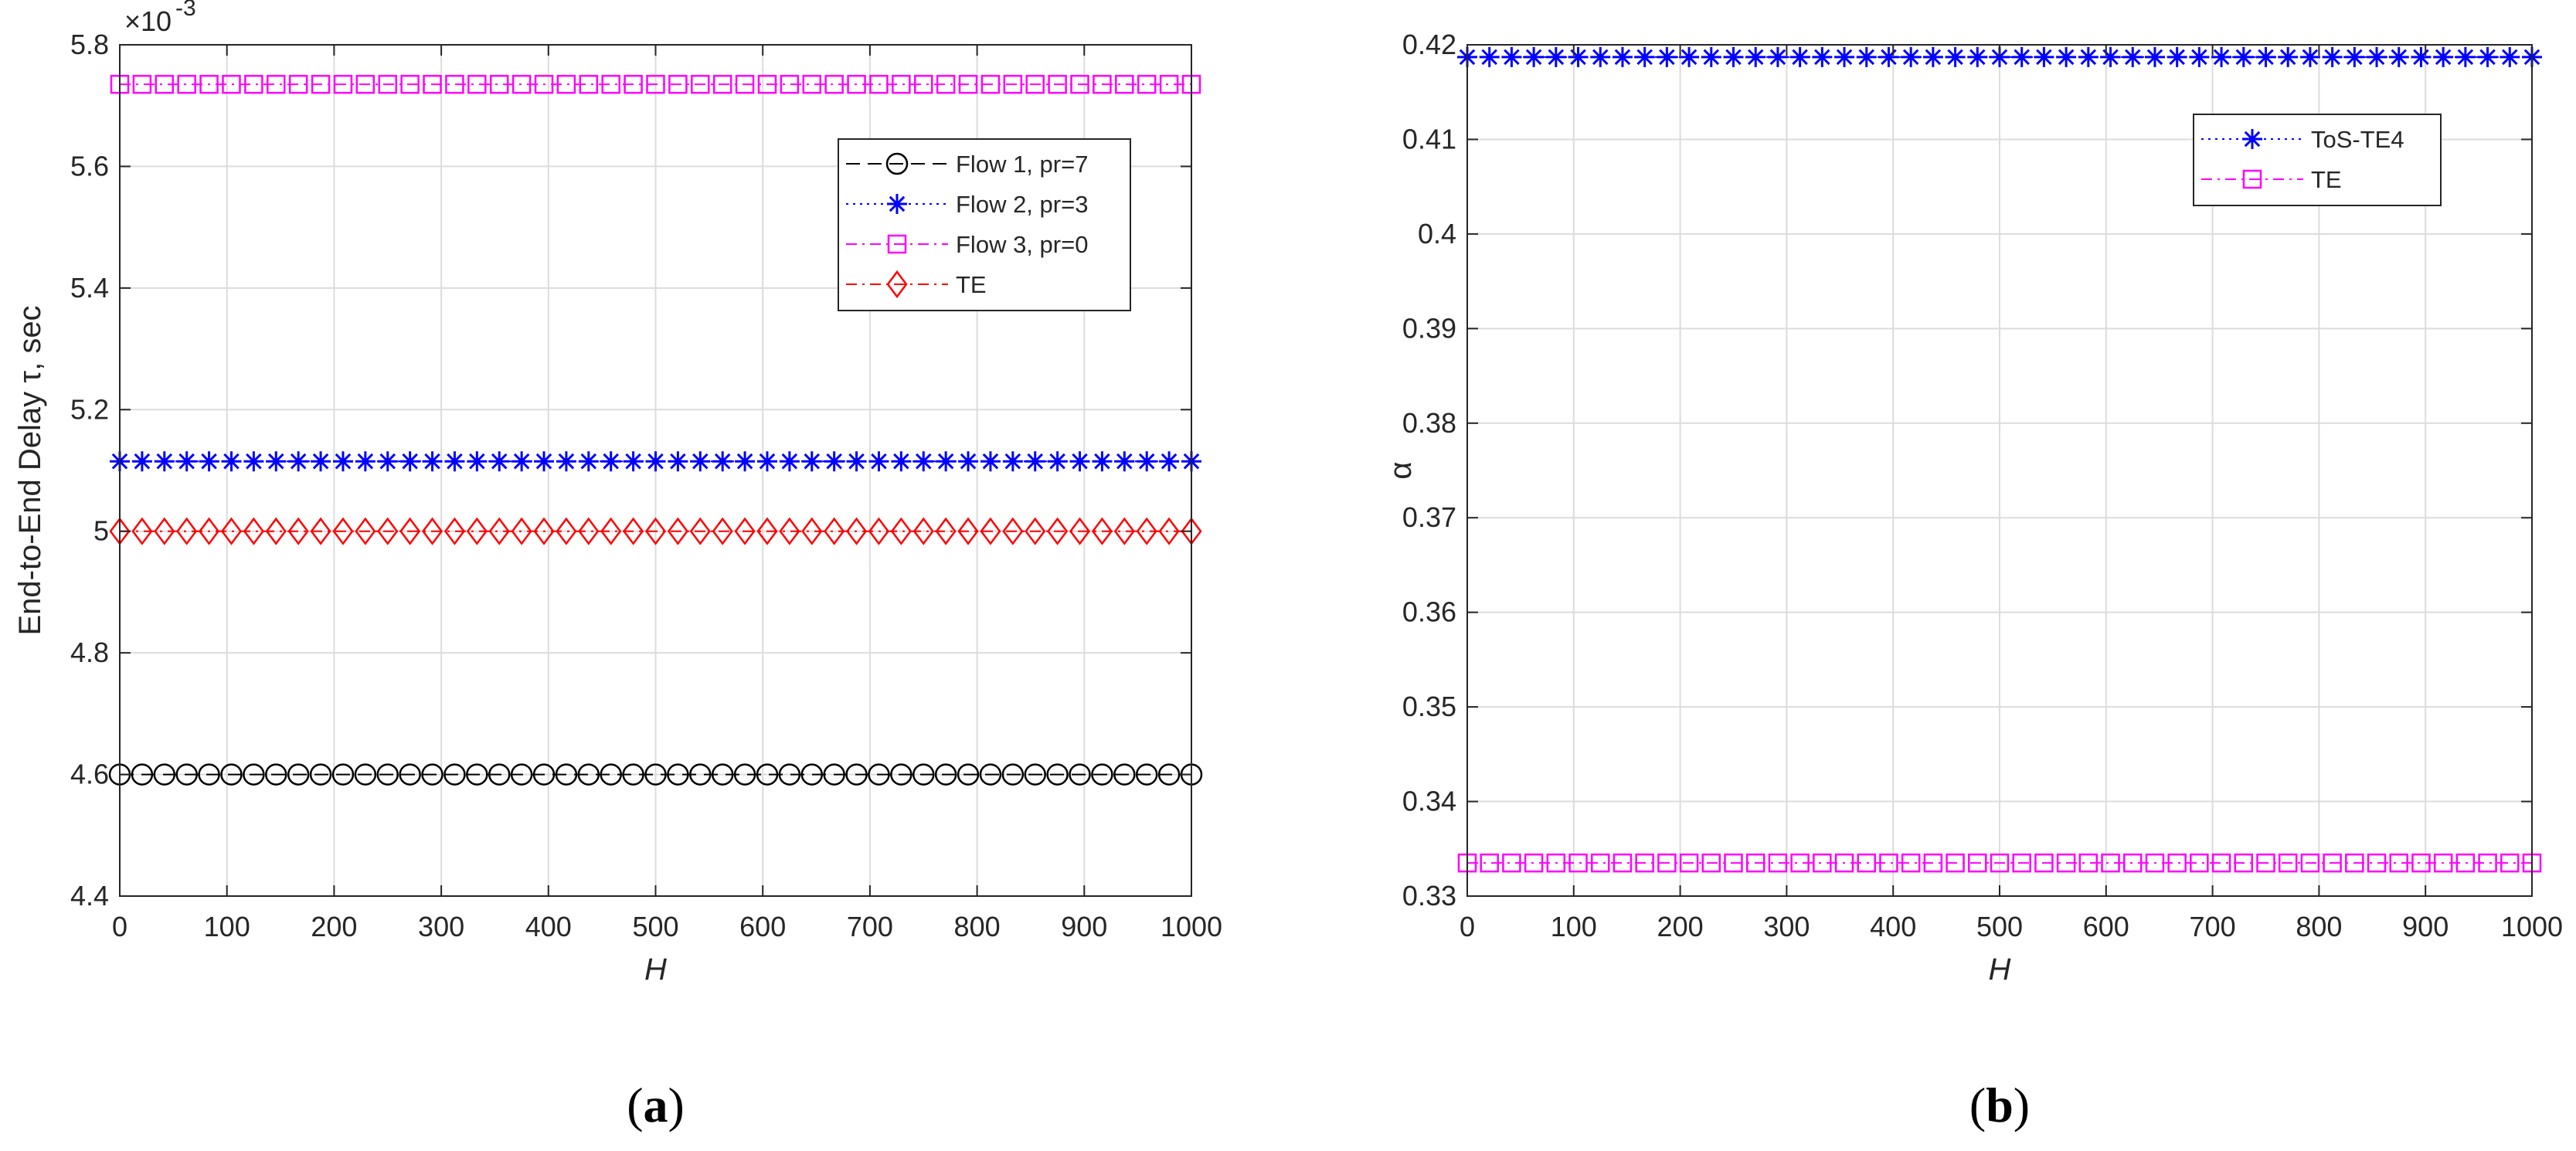 This screenshot has height=1151, width=2576. What do you see at coordinates (1977, 1105) in the screenshot?
I see `panel-label-open: (` at bounding box center [1977, 1105].